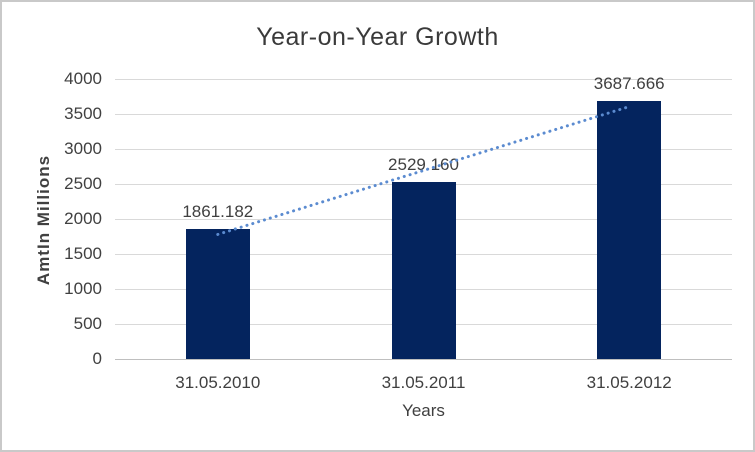 This screenshot has width=755, height=452. Describe the element at coordinates (423, 164) in the screenshot. I see `data-label: 2529.160` at that location.